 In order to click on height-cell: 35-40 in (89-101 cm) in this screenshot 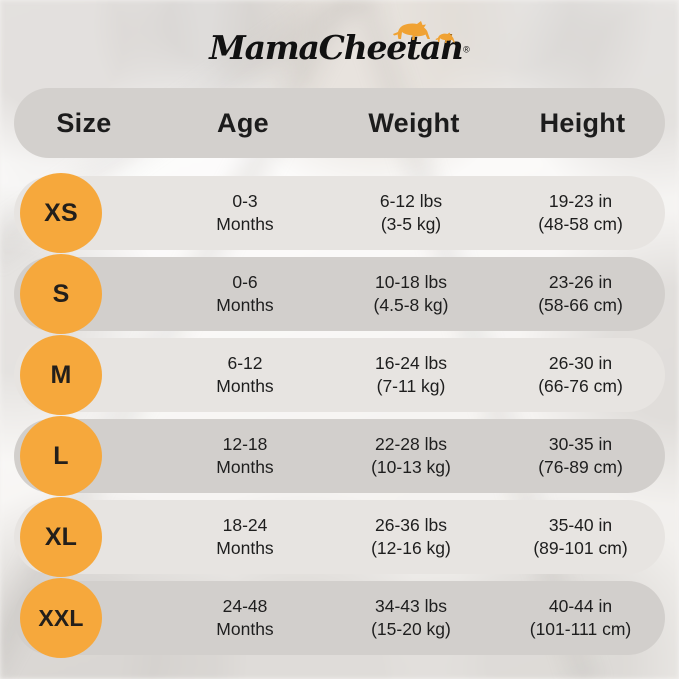, I will do `click(580, 537)`.